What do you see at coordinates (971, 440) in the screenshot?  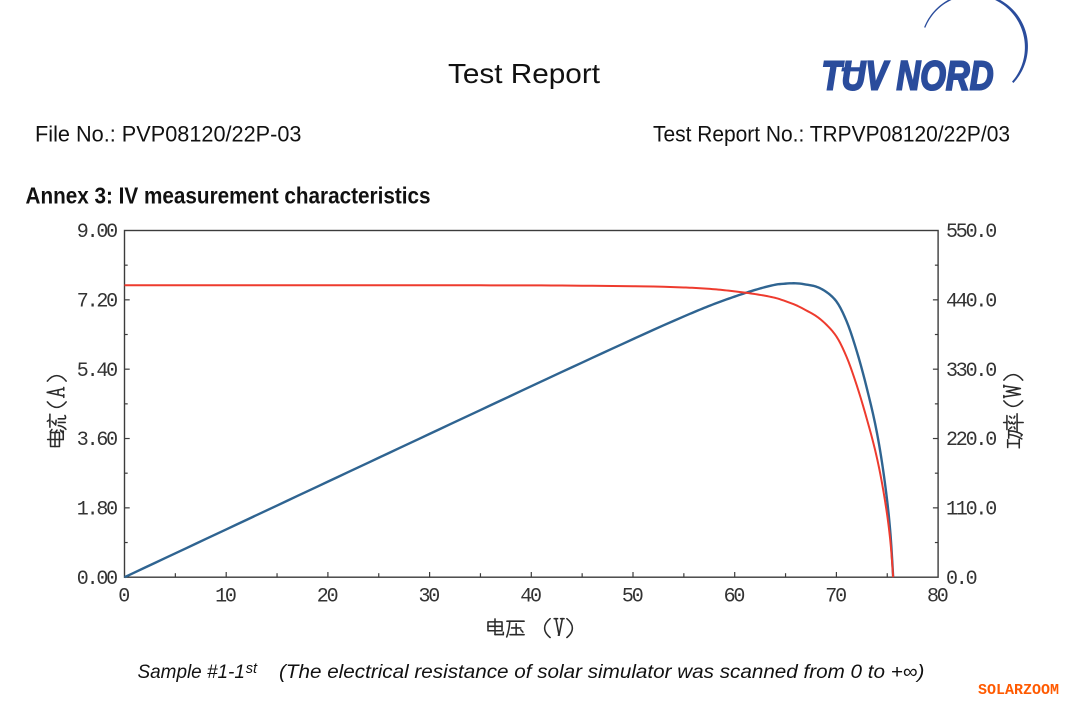 I see `svg-text: 220.0` at bounding box center [971, 440].